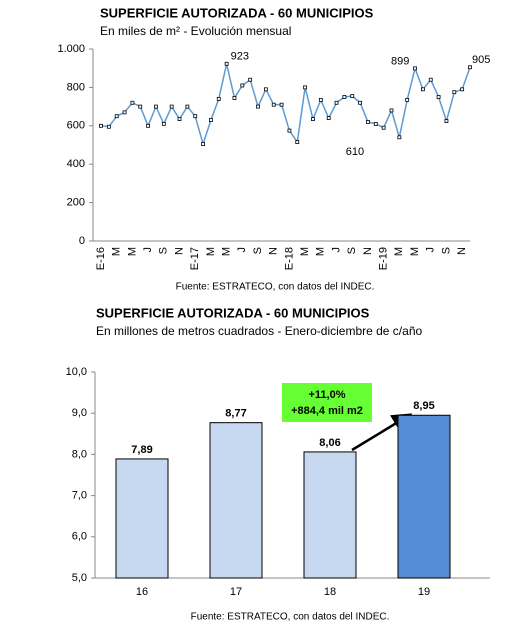 The image size is (530, 629). I want to click on y-tick-label: 8,0, so click(79, 454).